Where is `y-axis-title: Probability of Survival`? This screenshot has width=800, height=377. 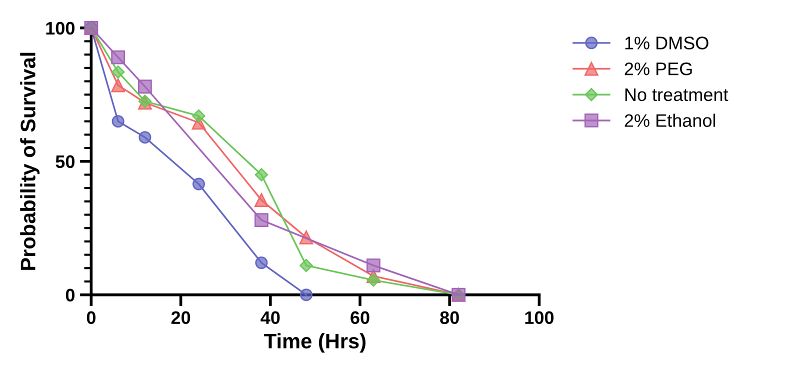
y-axis-title: Probability of Survival is located at coordinates (30, 161).